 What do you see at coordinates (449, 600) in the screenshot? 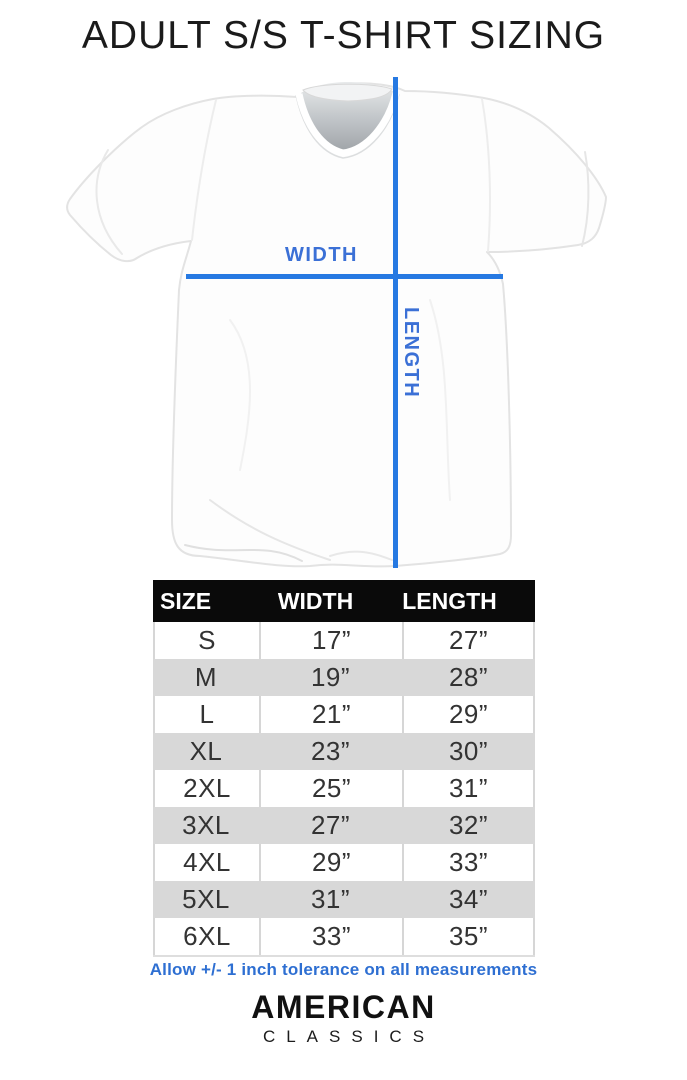
I see `header-length: LENGTH` at bounding box center [449, 600].